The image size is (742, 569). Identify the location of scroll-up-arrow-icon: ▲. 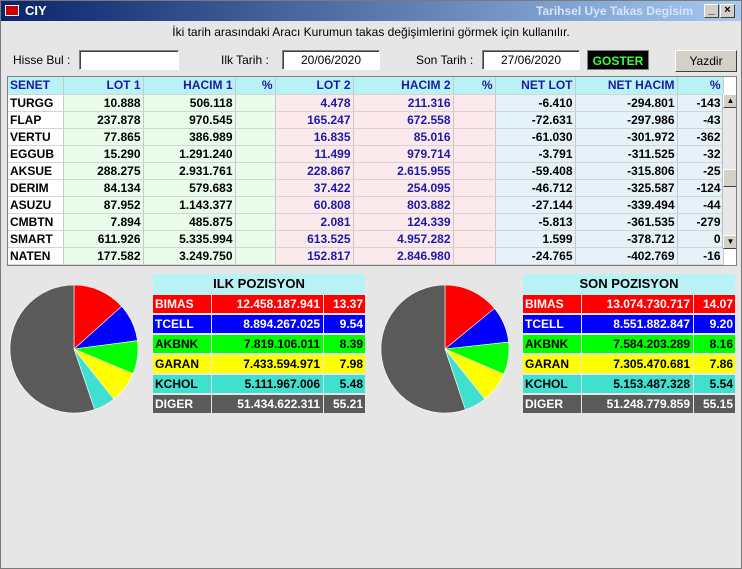
(729, 101).